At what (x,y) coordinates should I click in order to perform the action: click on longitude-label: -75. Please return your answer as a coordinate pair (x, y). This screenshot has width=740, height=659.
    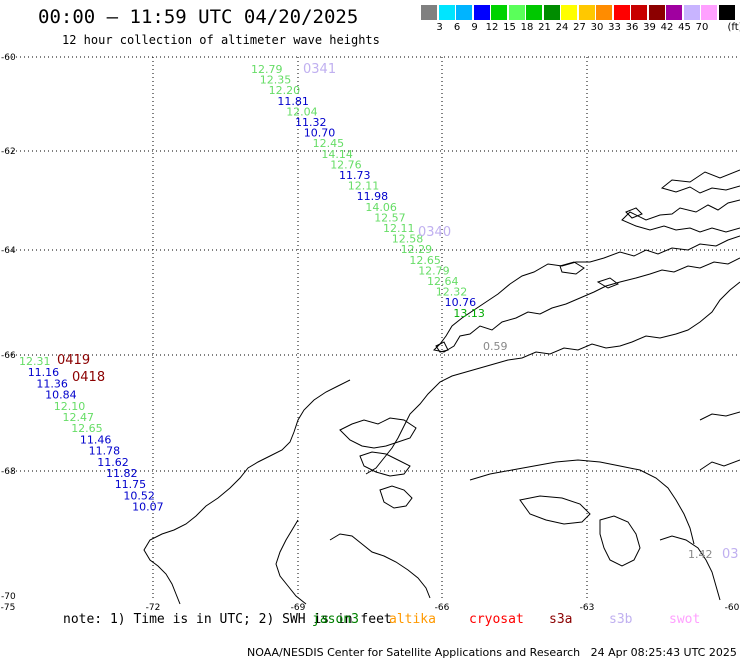
    Looking at the image, I should click on (8, 608).